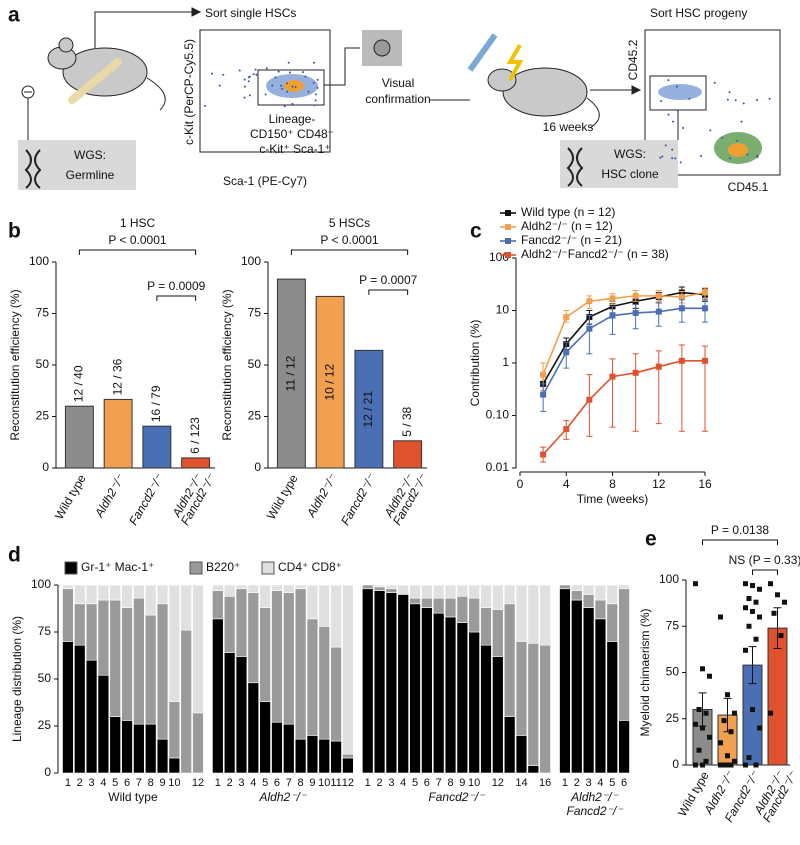  I want to click on axis-label: CD45.2, so click(633, 59).